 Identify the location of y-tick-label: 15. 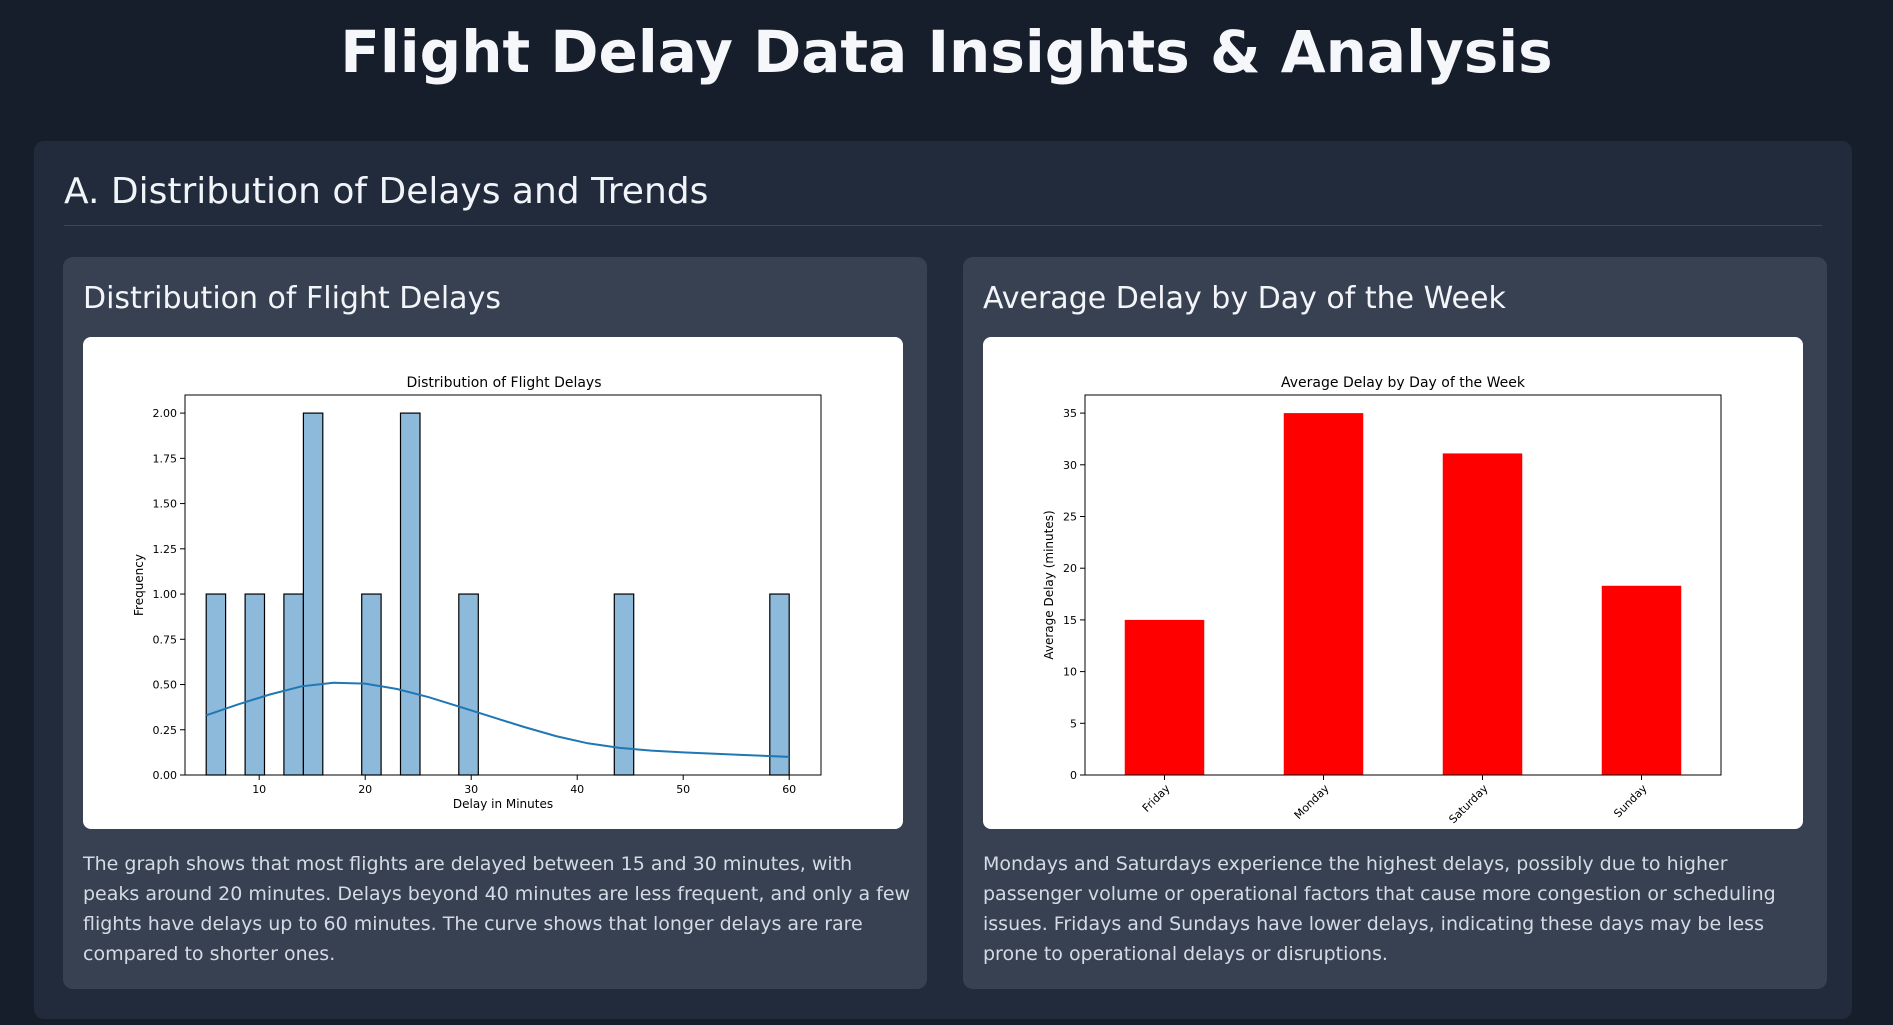
(1070, 620).